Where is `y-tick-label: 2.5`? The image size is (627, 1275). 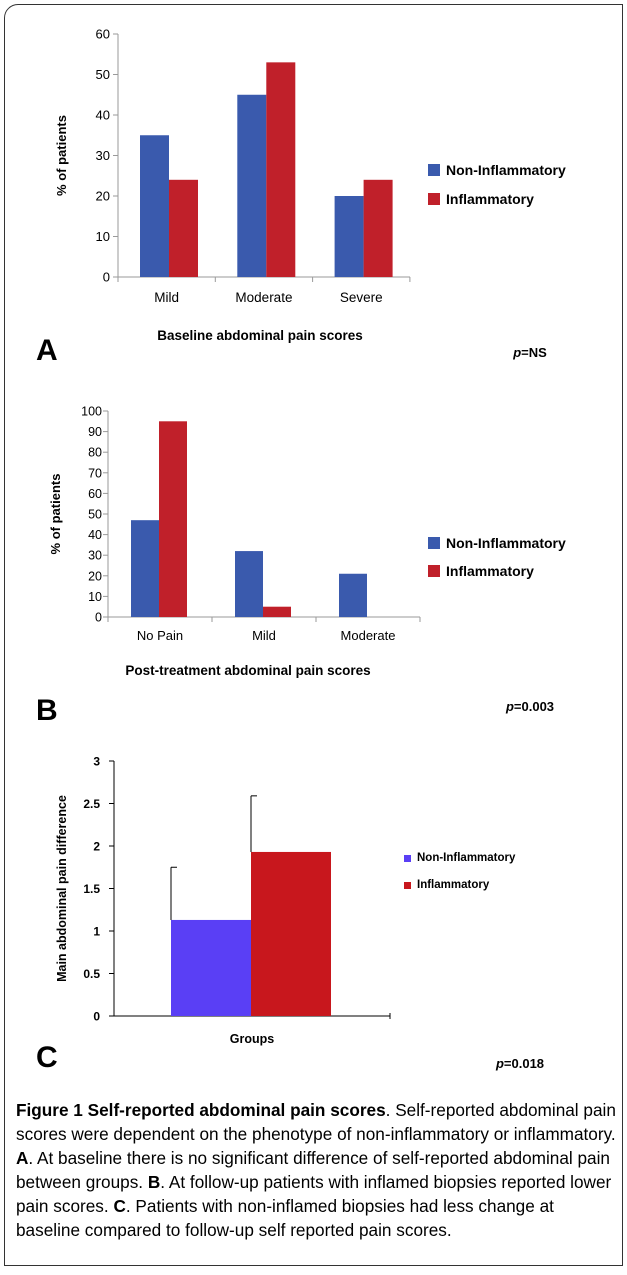 y-tick-label: 2.5 is located at coordinates (91, 804).